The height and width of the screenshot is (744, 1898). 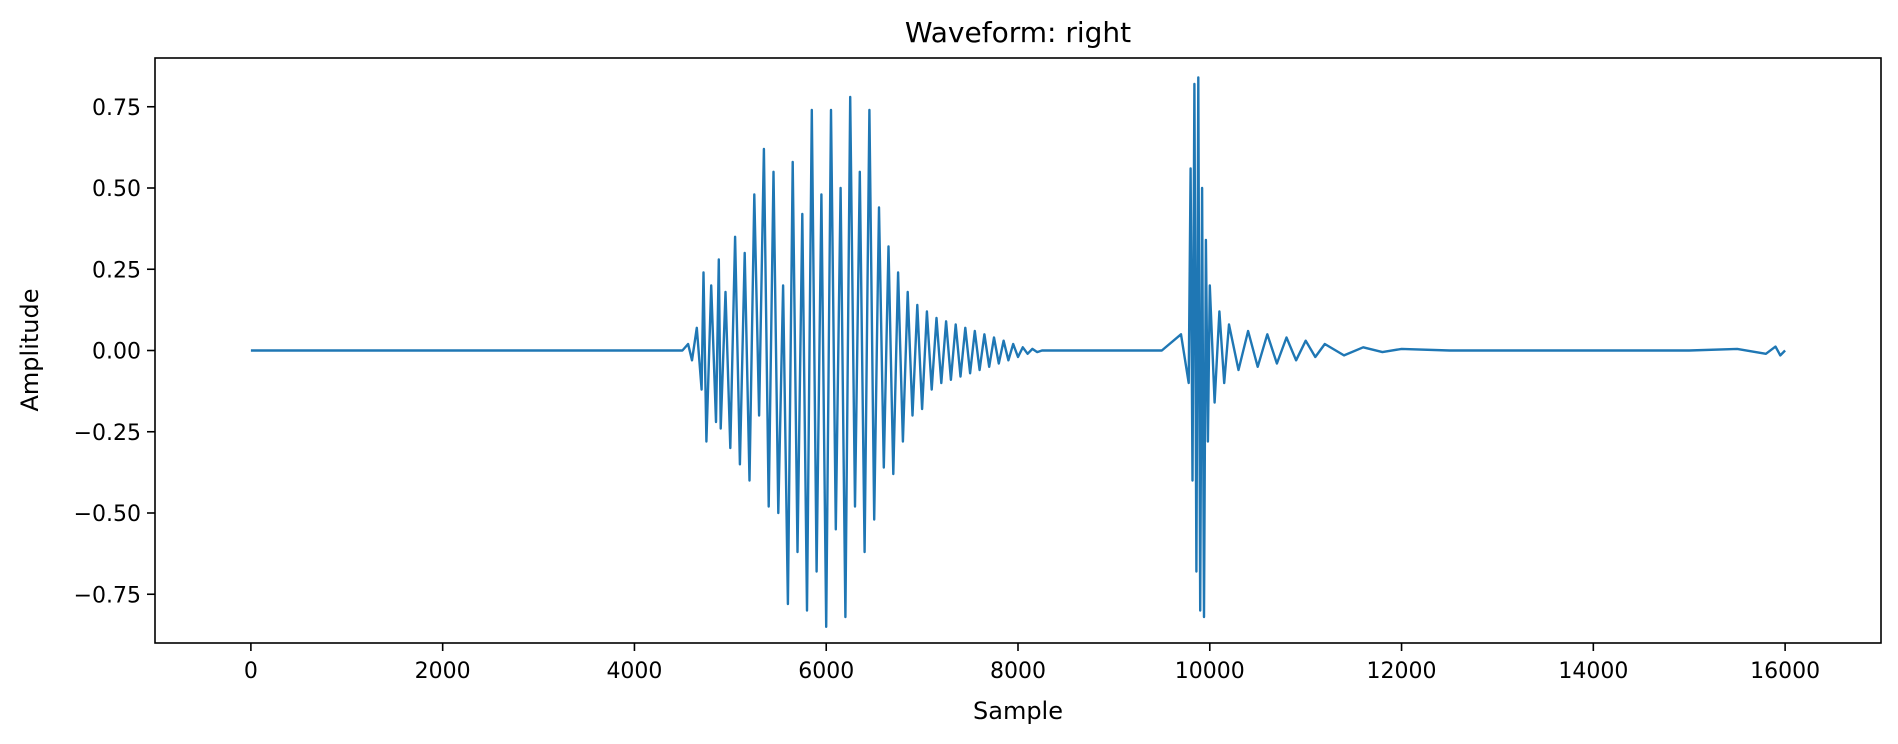 I want to click on y-tick-label: −0.75, so click(x=107, y=595).